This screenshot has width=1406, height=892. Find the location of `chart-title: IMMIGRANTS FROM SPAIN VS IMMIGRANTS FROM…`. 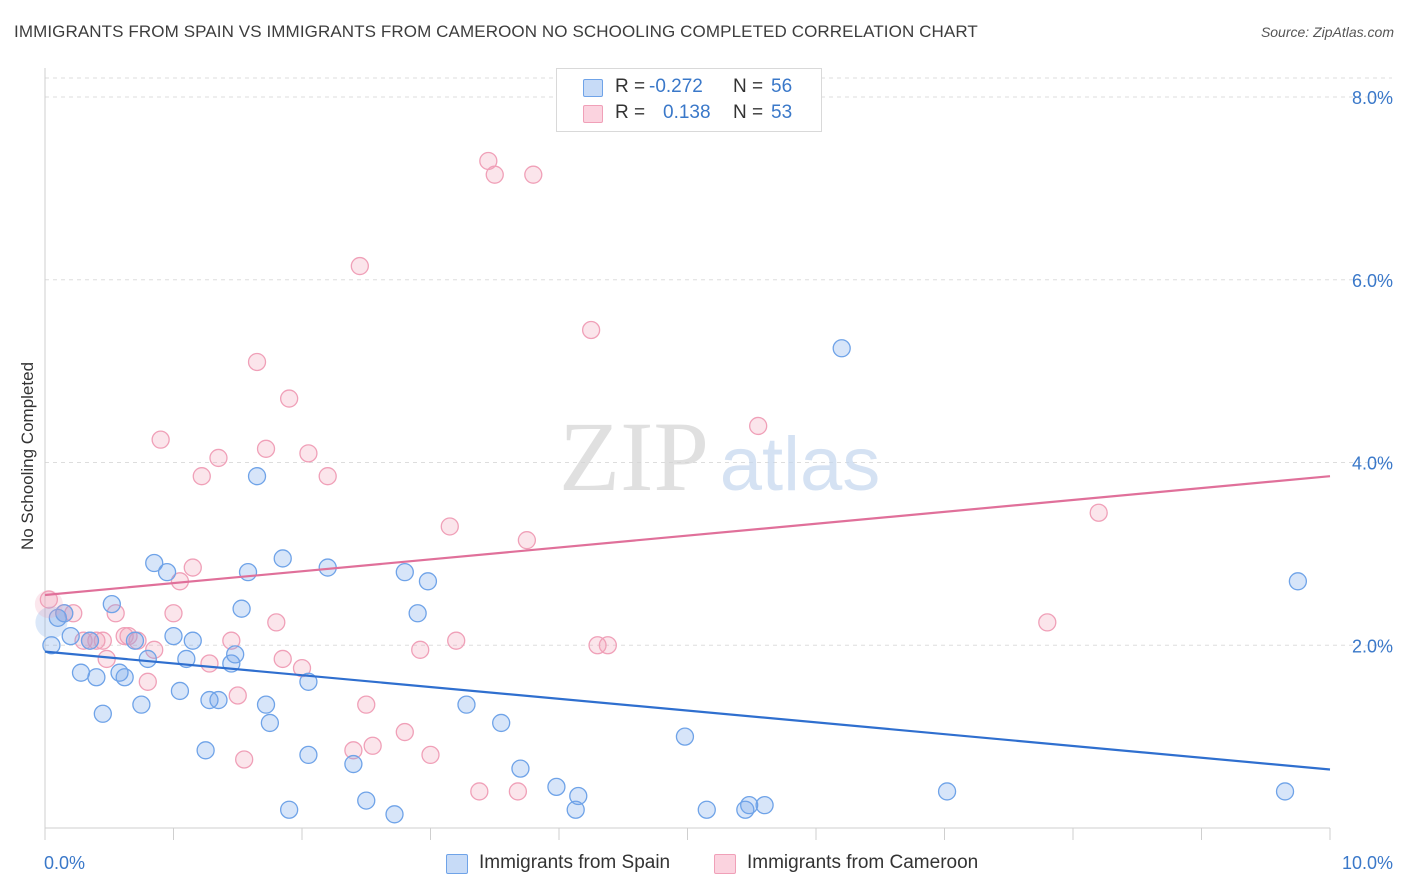

chart-title: IMMIGRANTS FROM SPAIN VS IMMIGRANTS FROM… is located at coordinates (496, 31).